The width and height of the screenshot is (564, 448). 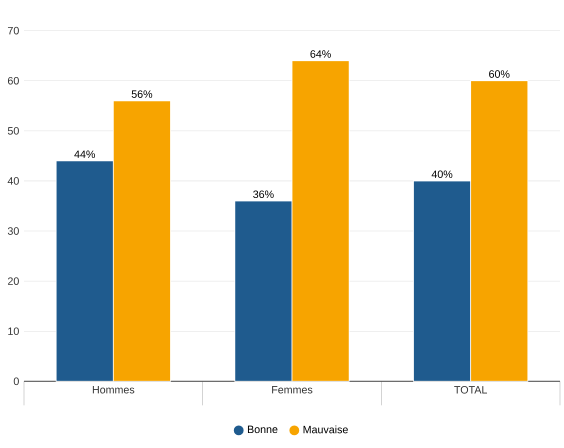 What do you see at coordinates (263, 430) in the screenshot?
I see `legend-label: Bonne` at bounding box center [263, 430].